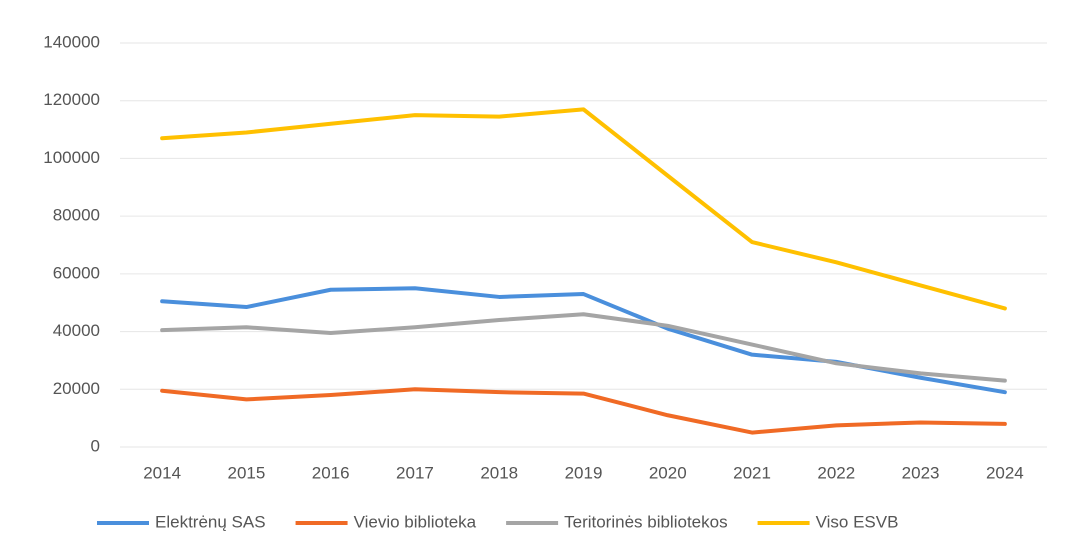 This screenshot has height=557, width=1073. What do you see at coordinates (415, 472) in the screenshot?
I see `x-tick-label: 2017` at bounding box center [415, 472].